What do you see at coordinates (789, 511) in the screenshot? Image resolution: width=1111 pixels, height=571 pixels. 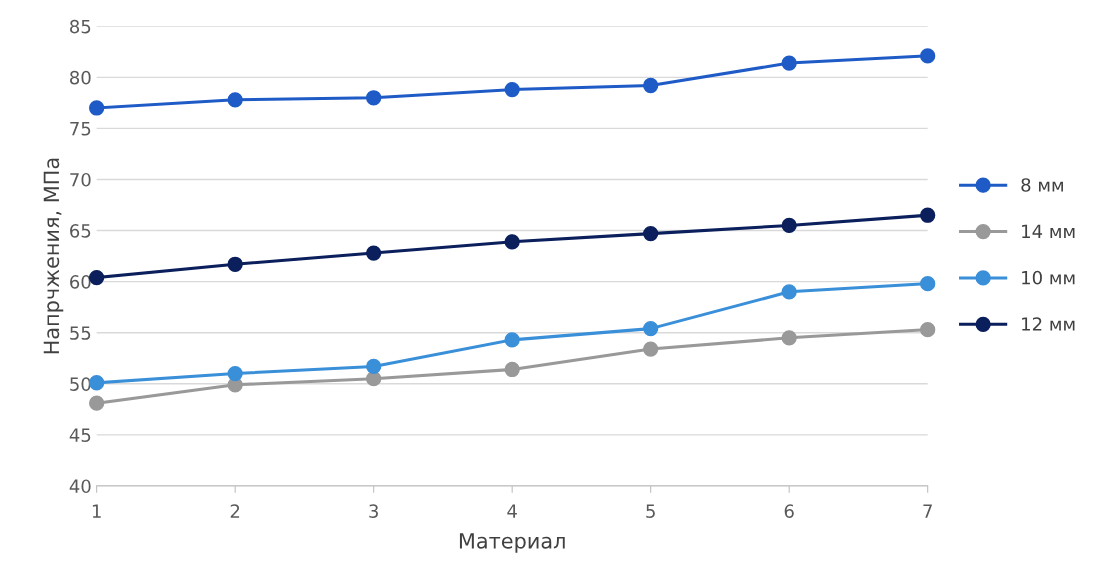 I see `x-tick-label: 6` at bounding box center [789, 511].